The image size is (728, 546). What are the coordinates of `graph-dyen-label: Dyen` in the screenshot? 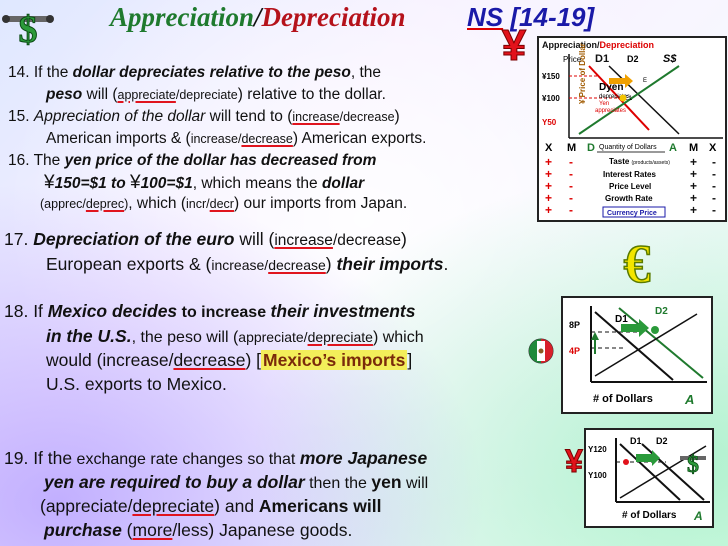 It's located at (611, 87).